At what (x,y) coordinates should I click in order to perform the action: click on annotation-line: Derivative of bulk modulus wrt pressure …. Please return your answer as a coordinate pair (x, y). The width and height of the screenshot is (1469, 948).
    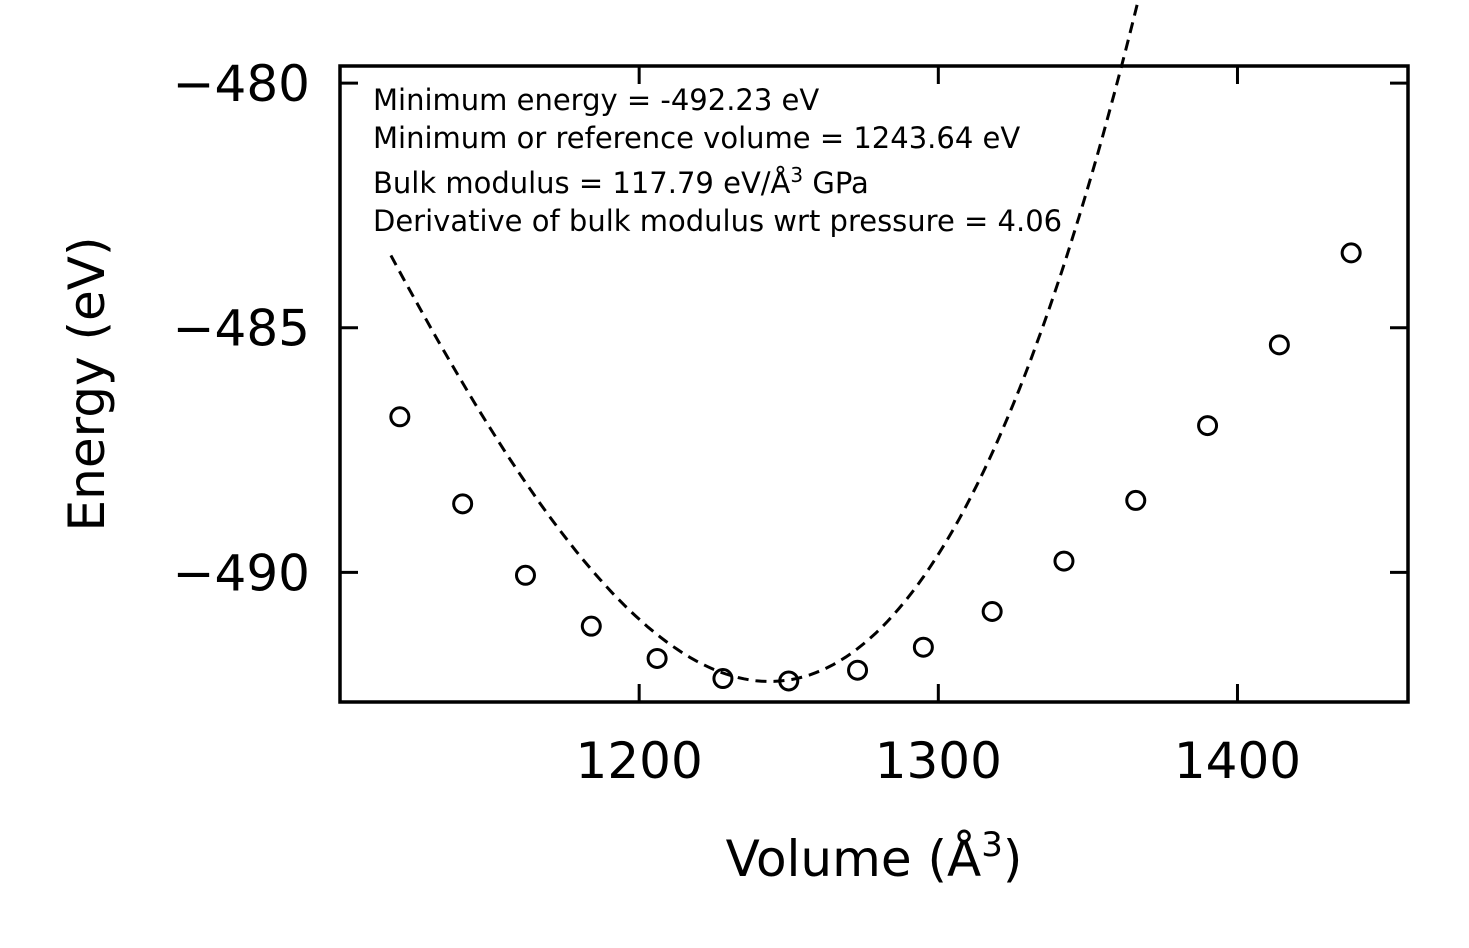
    Looking at the image, I should click on (717, 221).